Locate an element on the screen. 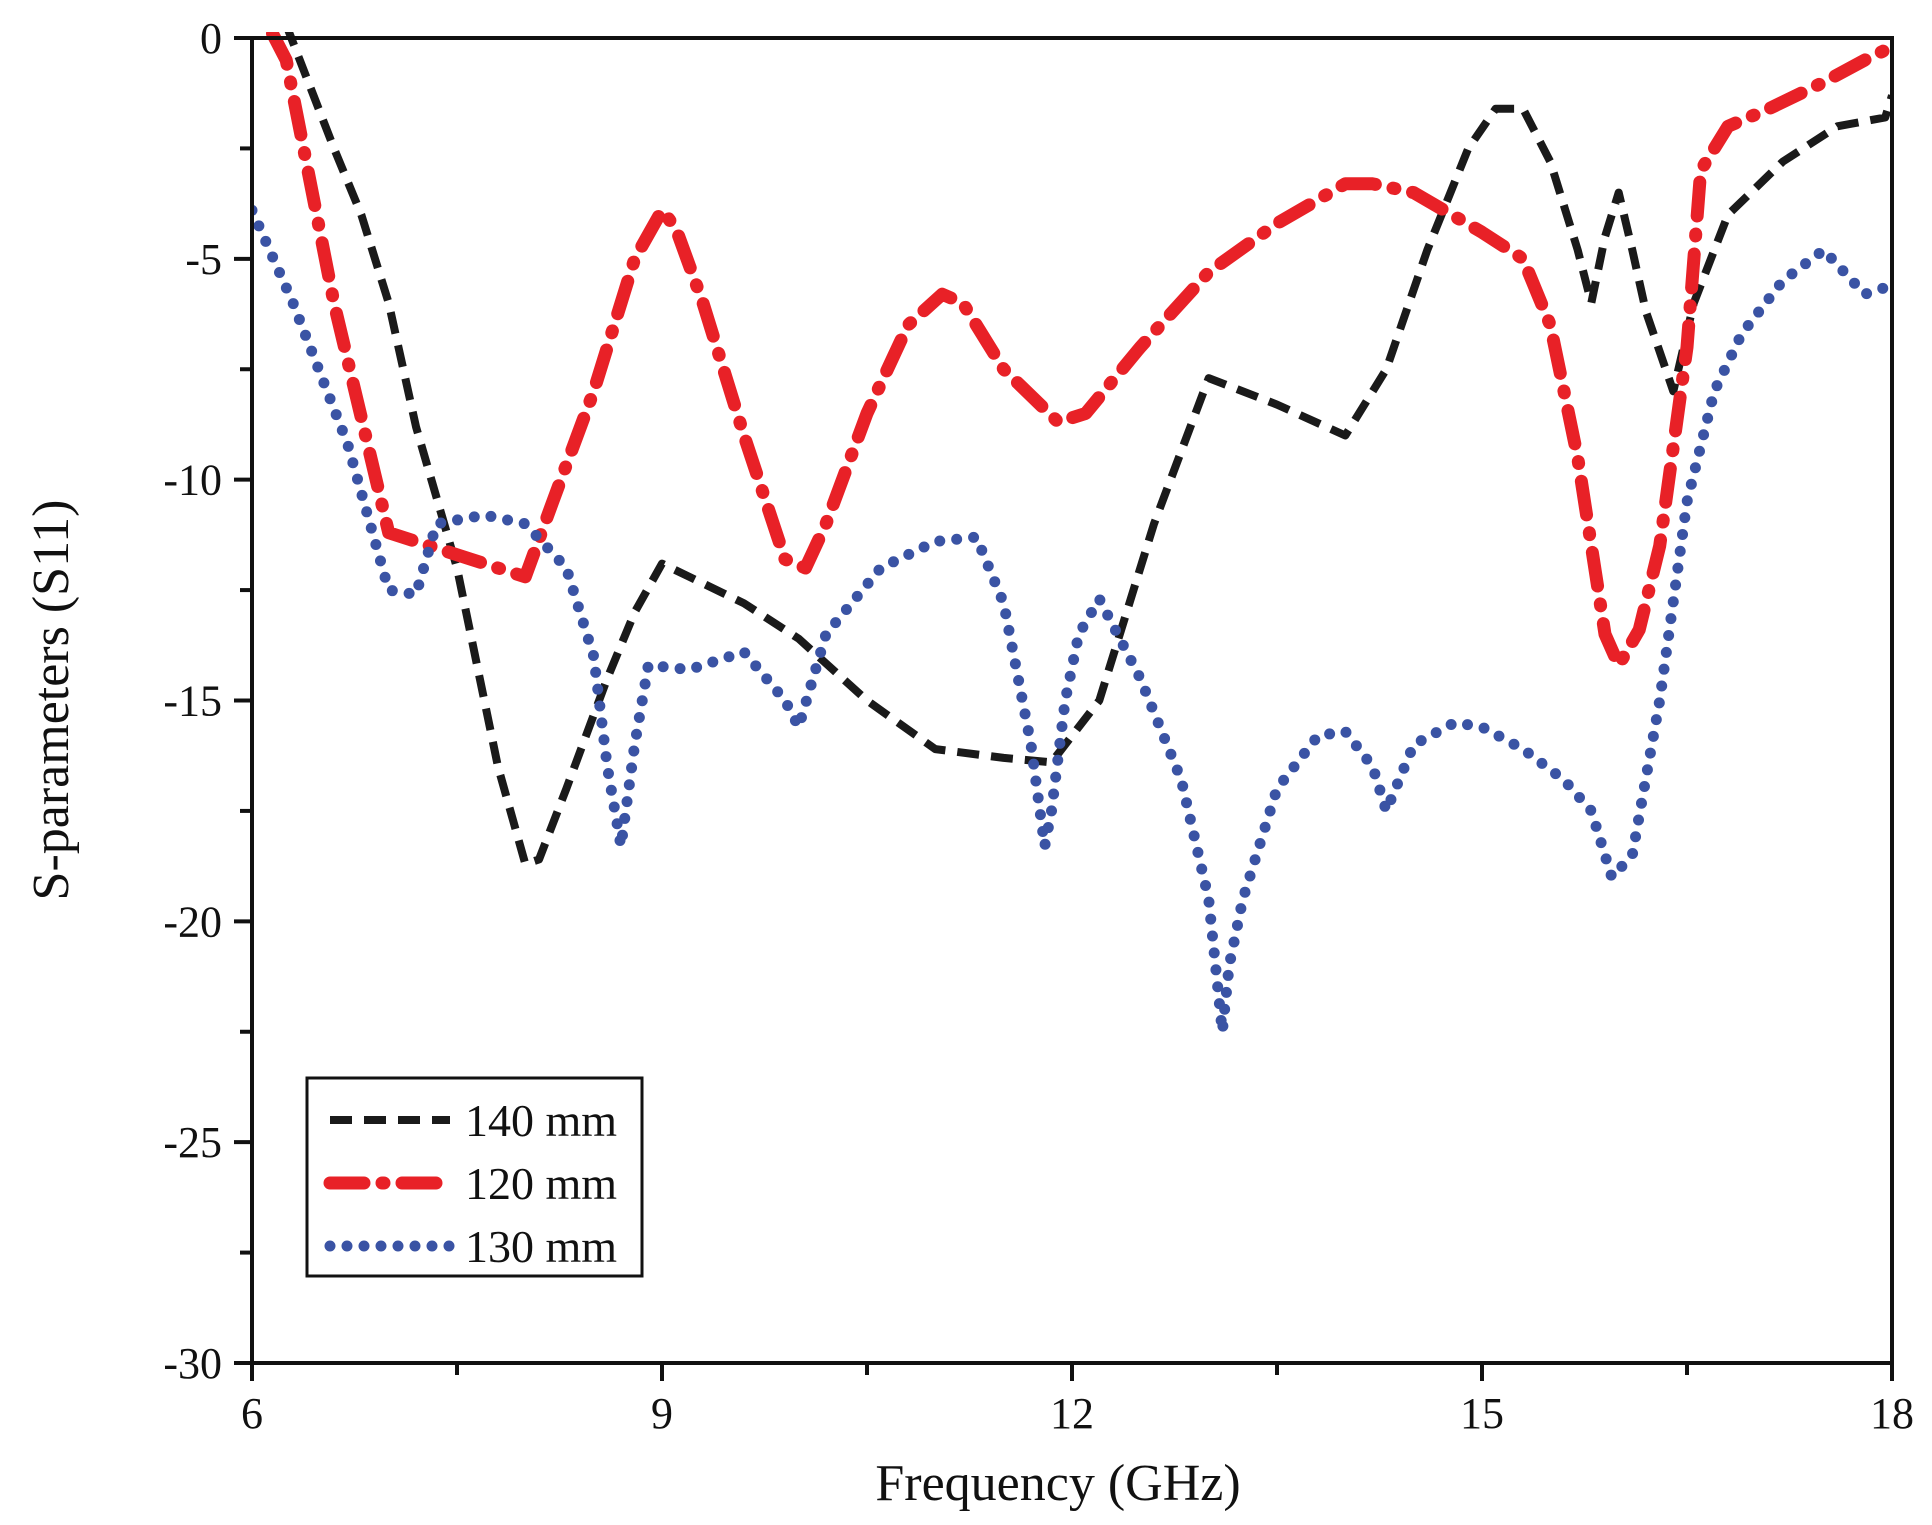 The image size is (1932, 1525). legend: 140 mm 120 mm 130 mm is located at coordinates (474, 1177).